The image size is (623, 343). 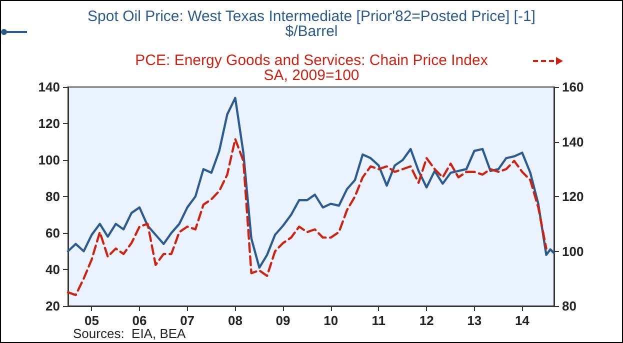 I want to click on text: Spot Oil Price: West Texas Intermediate [Prior'82=Posted Price] [-1] $/Barrel, so click(x=312, y=24).